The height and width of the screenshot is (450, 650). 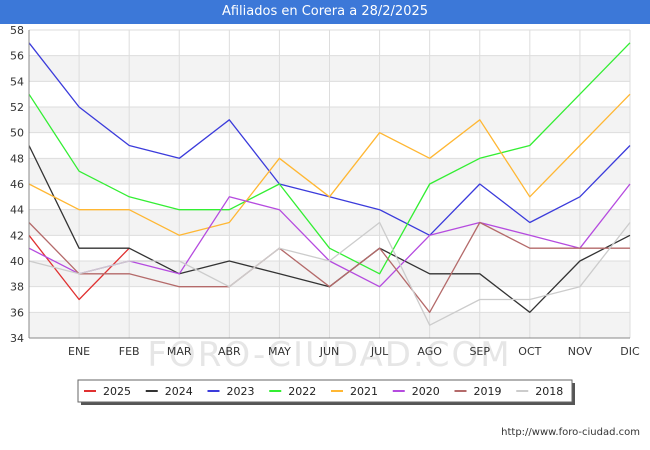 I want to click on y-tick-label: 44, so click(x=17, y=210).